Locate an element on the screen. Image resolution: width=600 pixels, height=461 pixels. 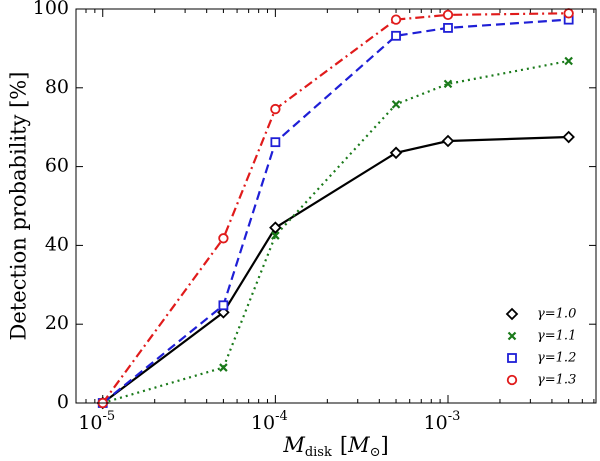
y-tick-label: 100 is located at coordinates (51, 9).